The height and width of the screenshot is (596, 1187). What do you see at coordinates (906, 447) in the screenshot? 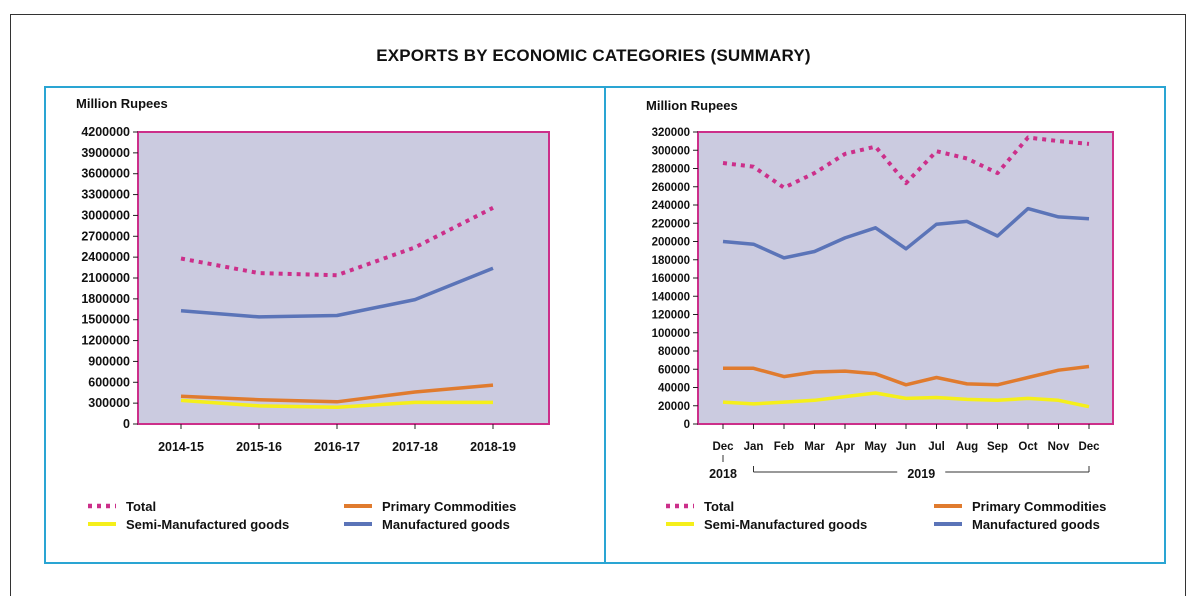
I see `x-tick-label: Jun` at bounding box center [906, 447].